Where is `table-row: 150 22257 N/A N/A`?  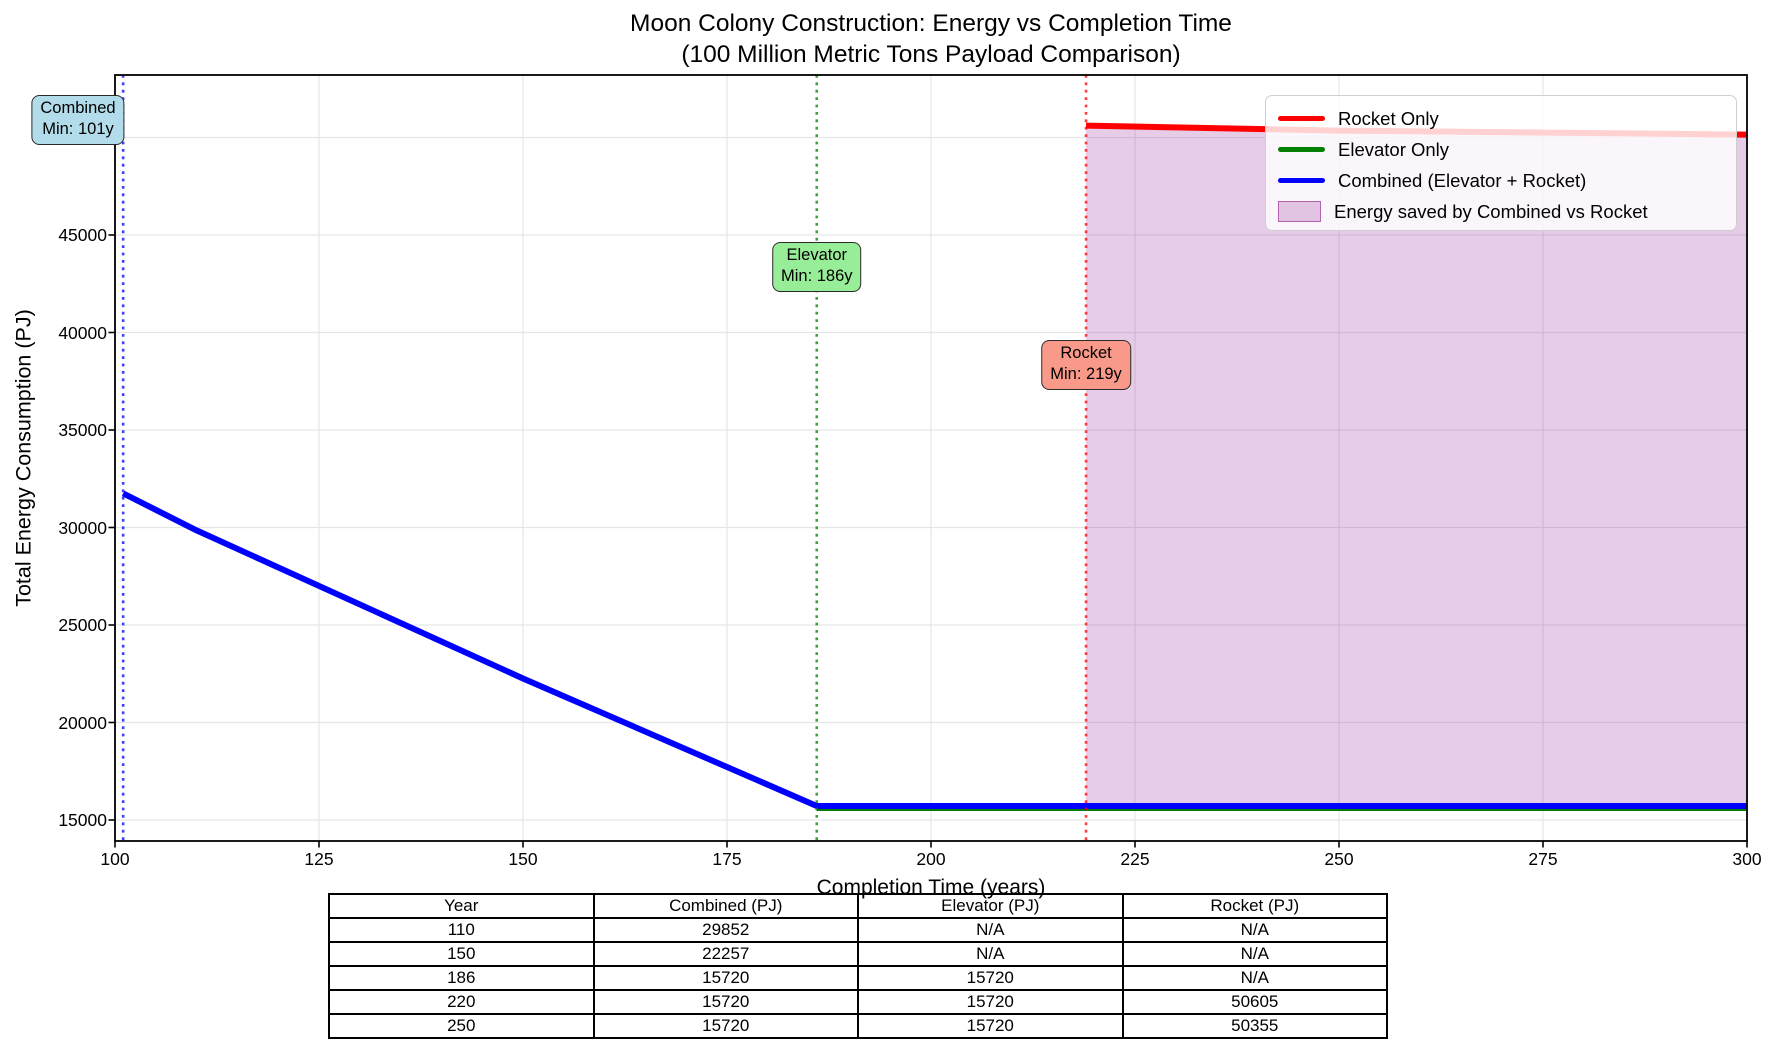 table-row: 150 22257 N/A N/A is located at coordinates (858, 954).